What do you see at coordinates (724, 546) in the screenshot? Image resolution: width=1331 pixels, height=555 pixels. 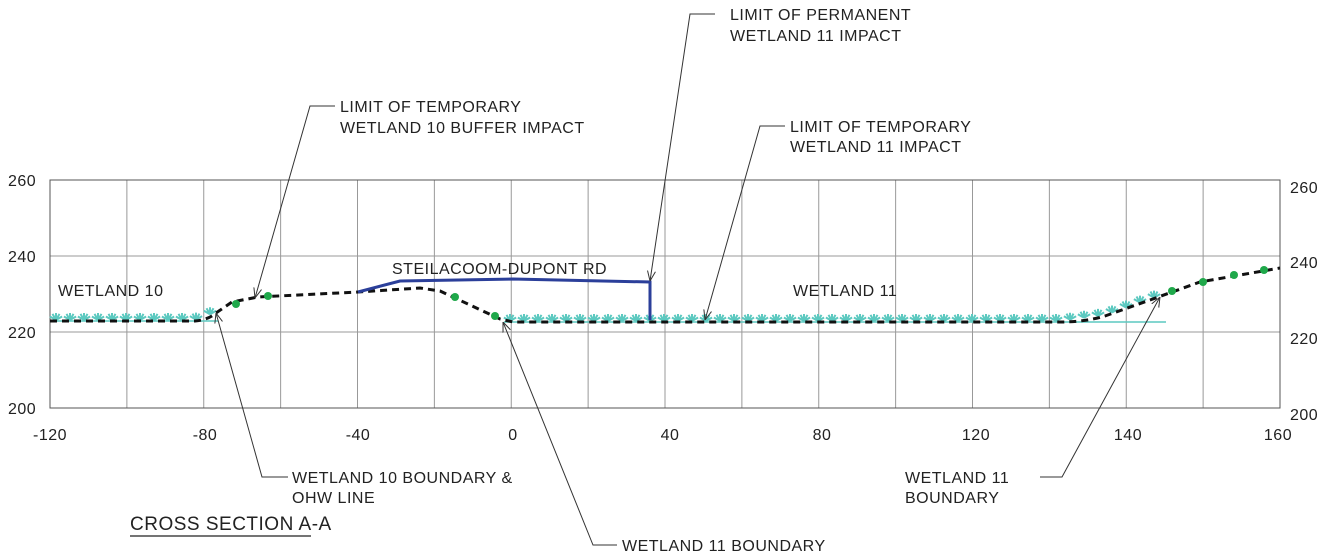 I see `callout-text: WETLAND 11 BOUNDARY` at bounding box center [724, 546].